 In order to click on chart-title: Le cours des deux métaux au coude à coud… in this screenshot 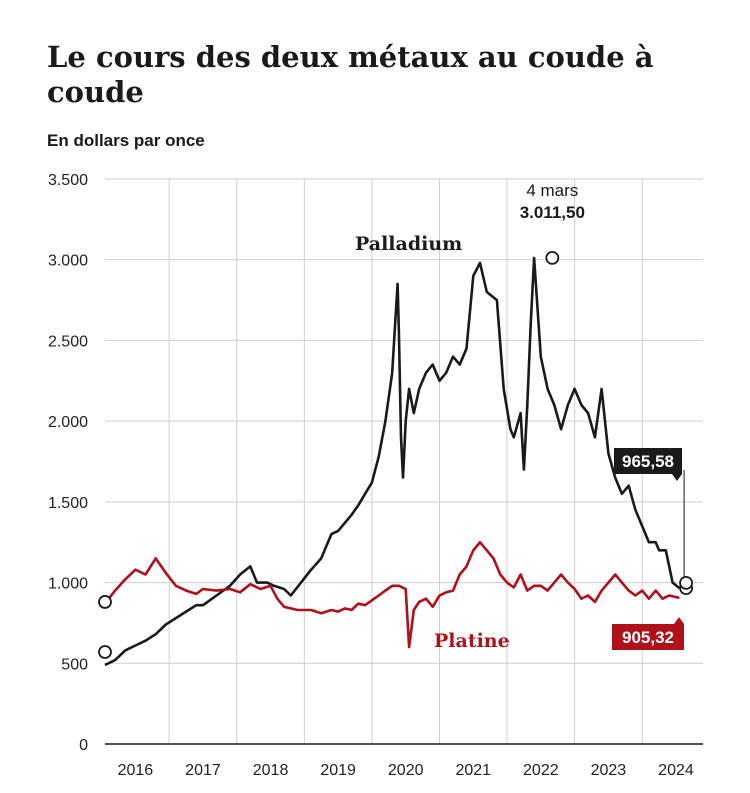, I will do `click(350, 74)`.